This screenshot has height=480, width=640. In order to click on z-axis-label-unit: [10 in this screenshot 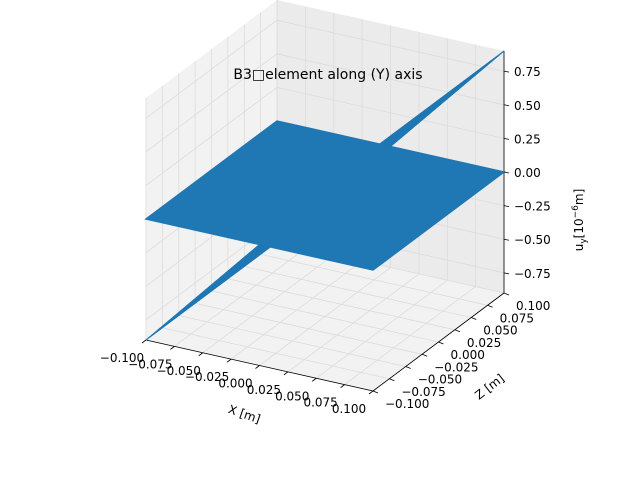, I will do `click(579, 228)`.